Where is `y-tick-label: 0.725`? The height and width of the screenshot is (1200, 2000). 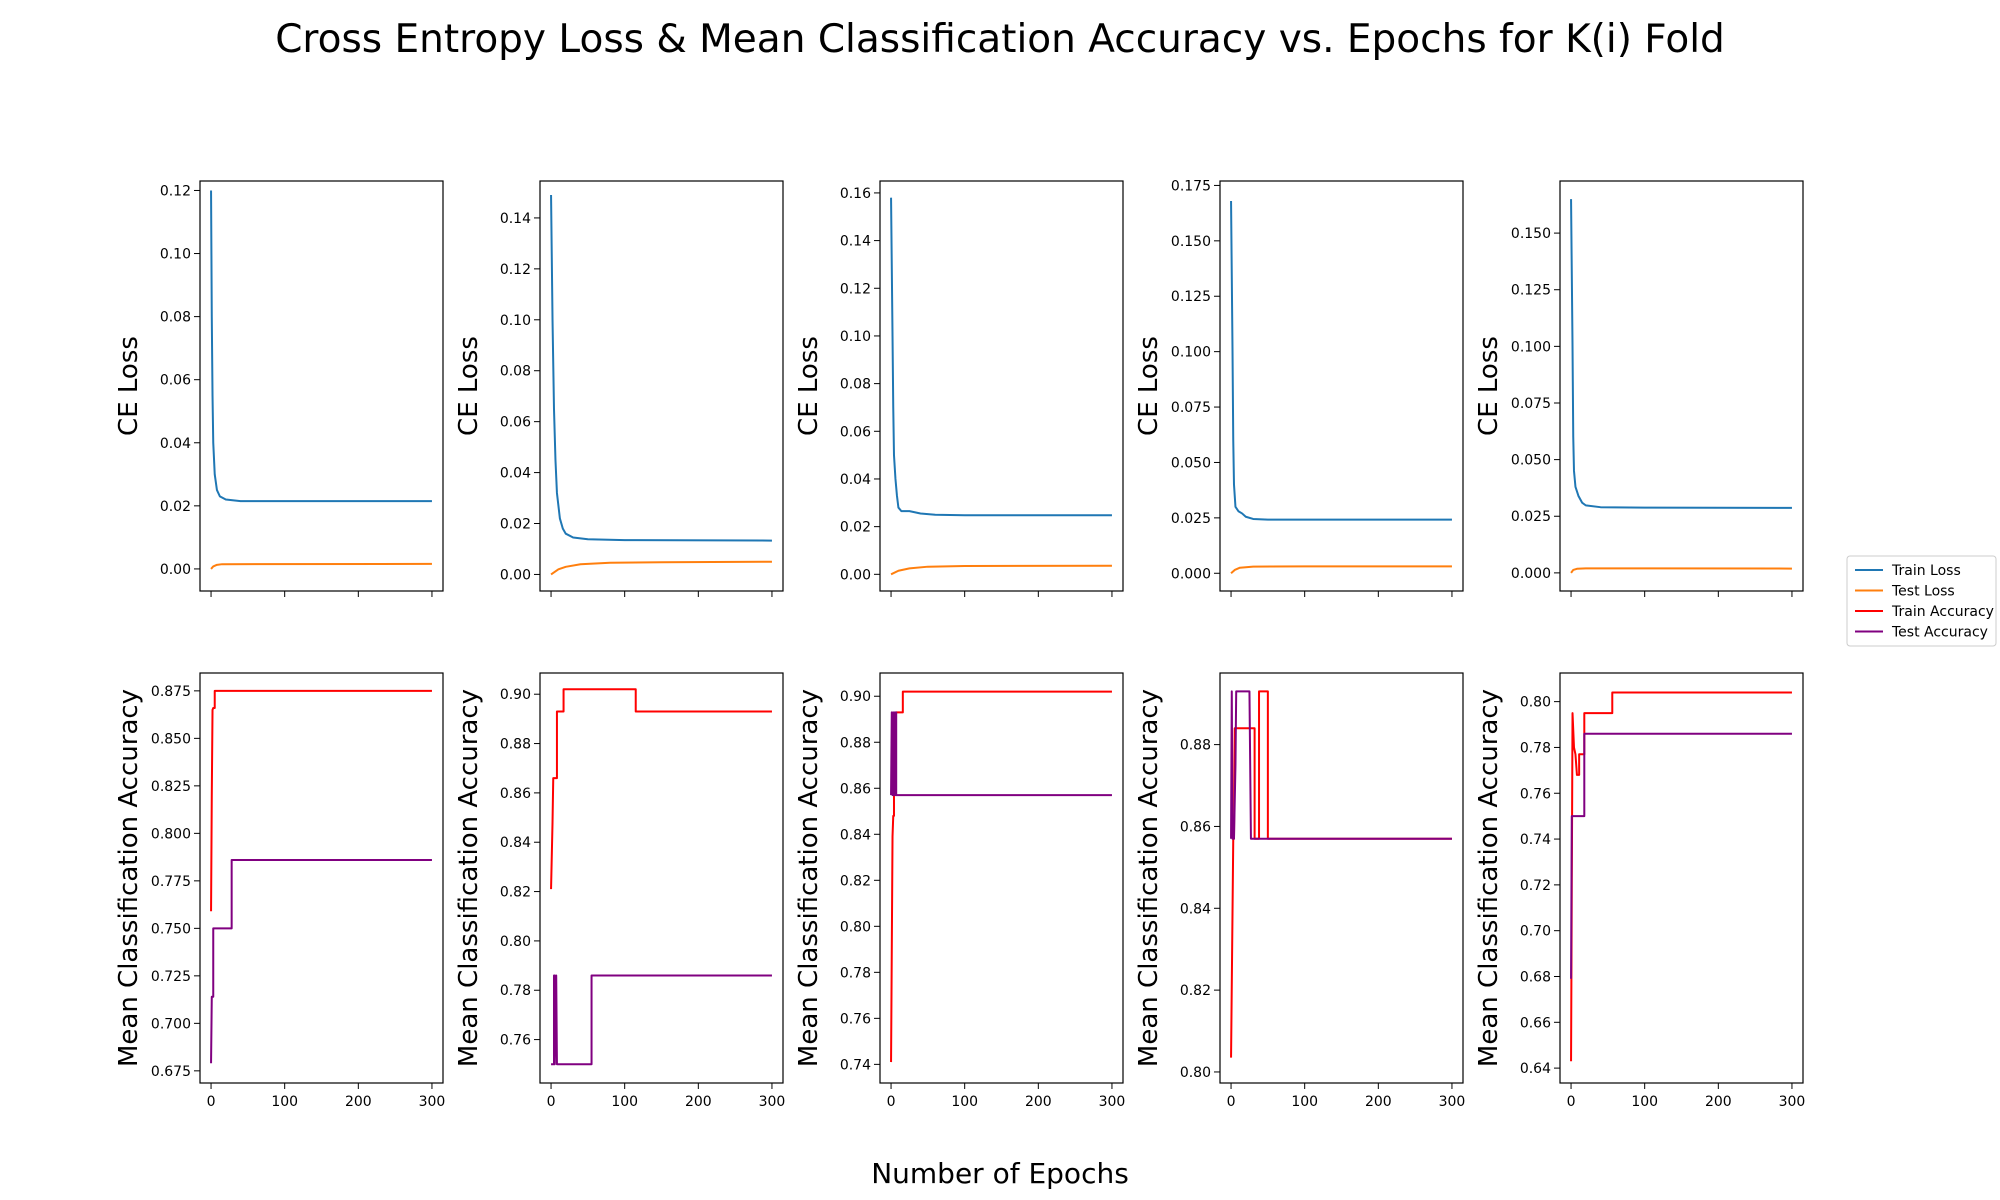 y-tick-label: 0.725 is located at coordinates (171, 977).